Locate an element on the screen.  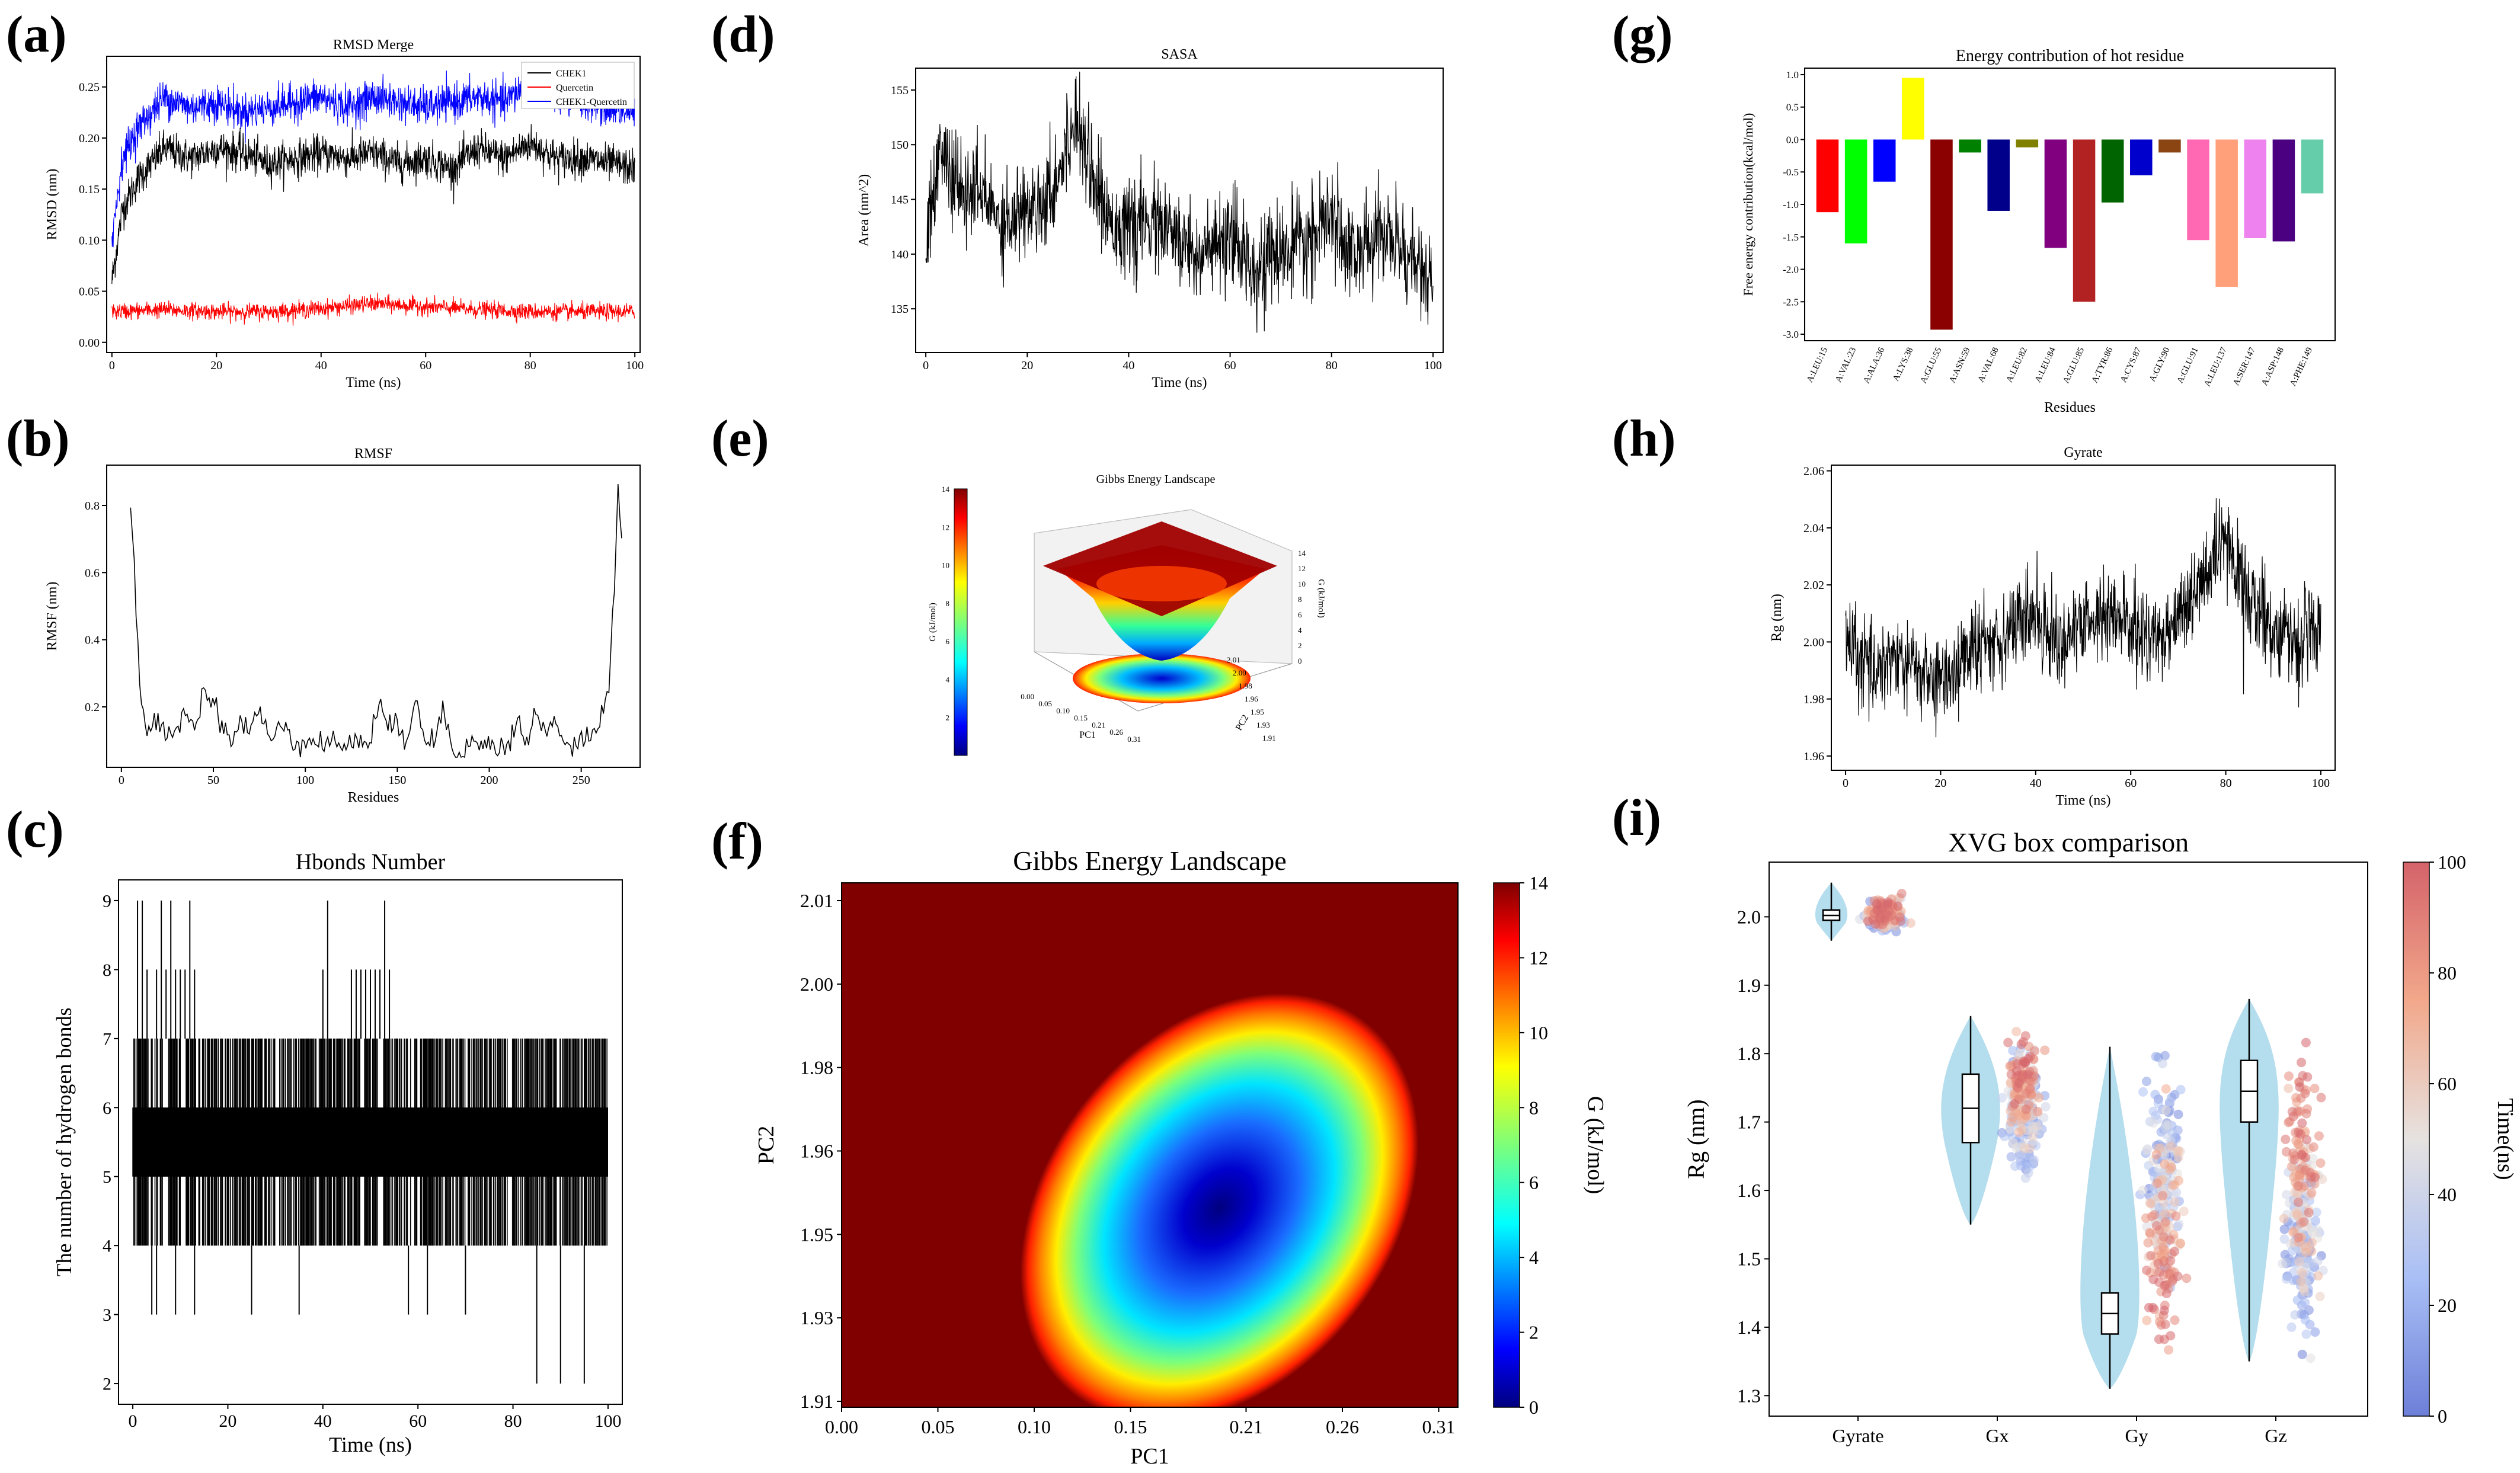
x-tick-label: A:LYS:38 is located at coordinates (1903, 364).